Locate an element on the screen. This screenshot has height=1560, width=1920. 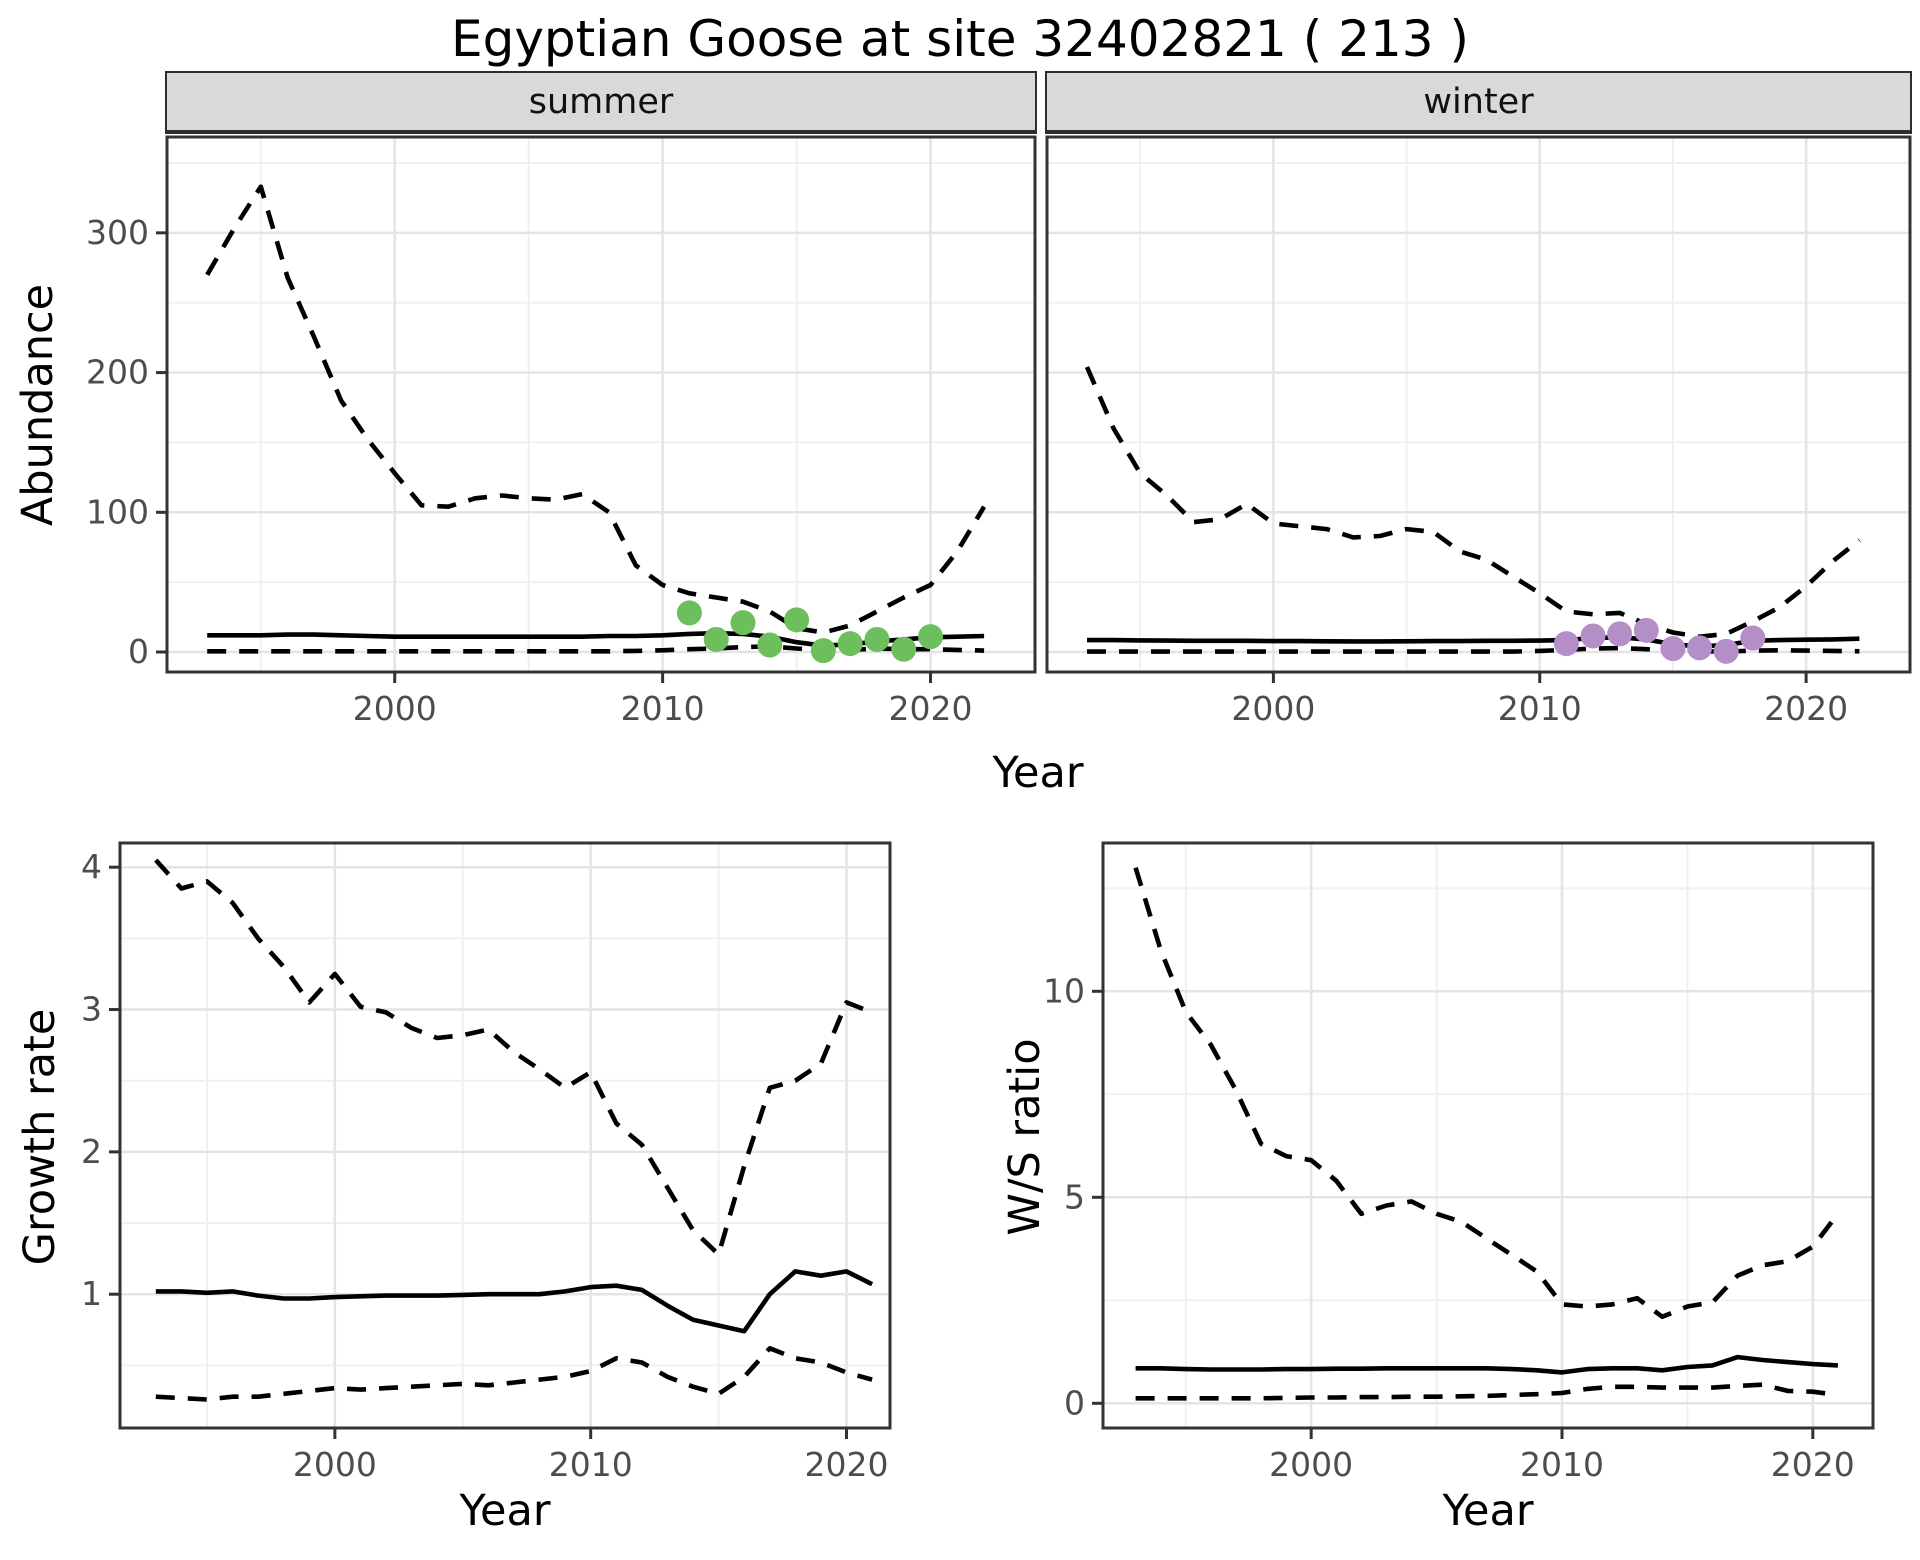
svg-text: 10 is located at coordinates (1064, 990).